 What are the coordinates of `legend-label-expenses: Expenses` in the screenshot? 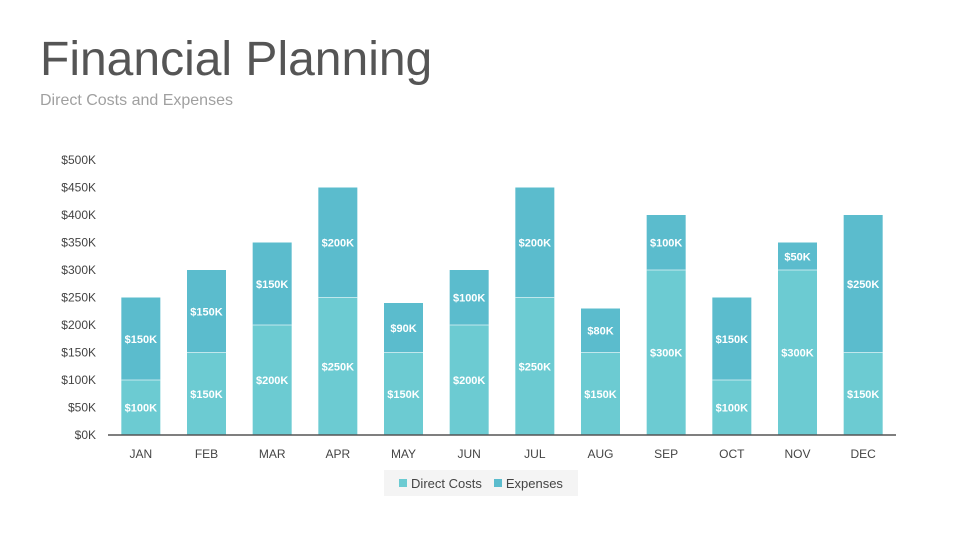 It's located at (534, 483).